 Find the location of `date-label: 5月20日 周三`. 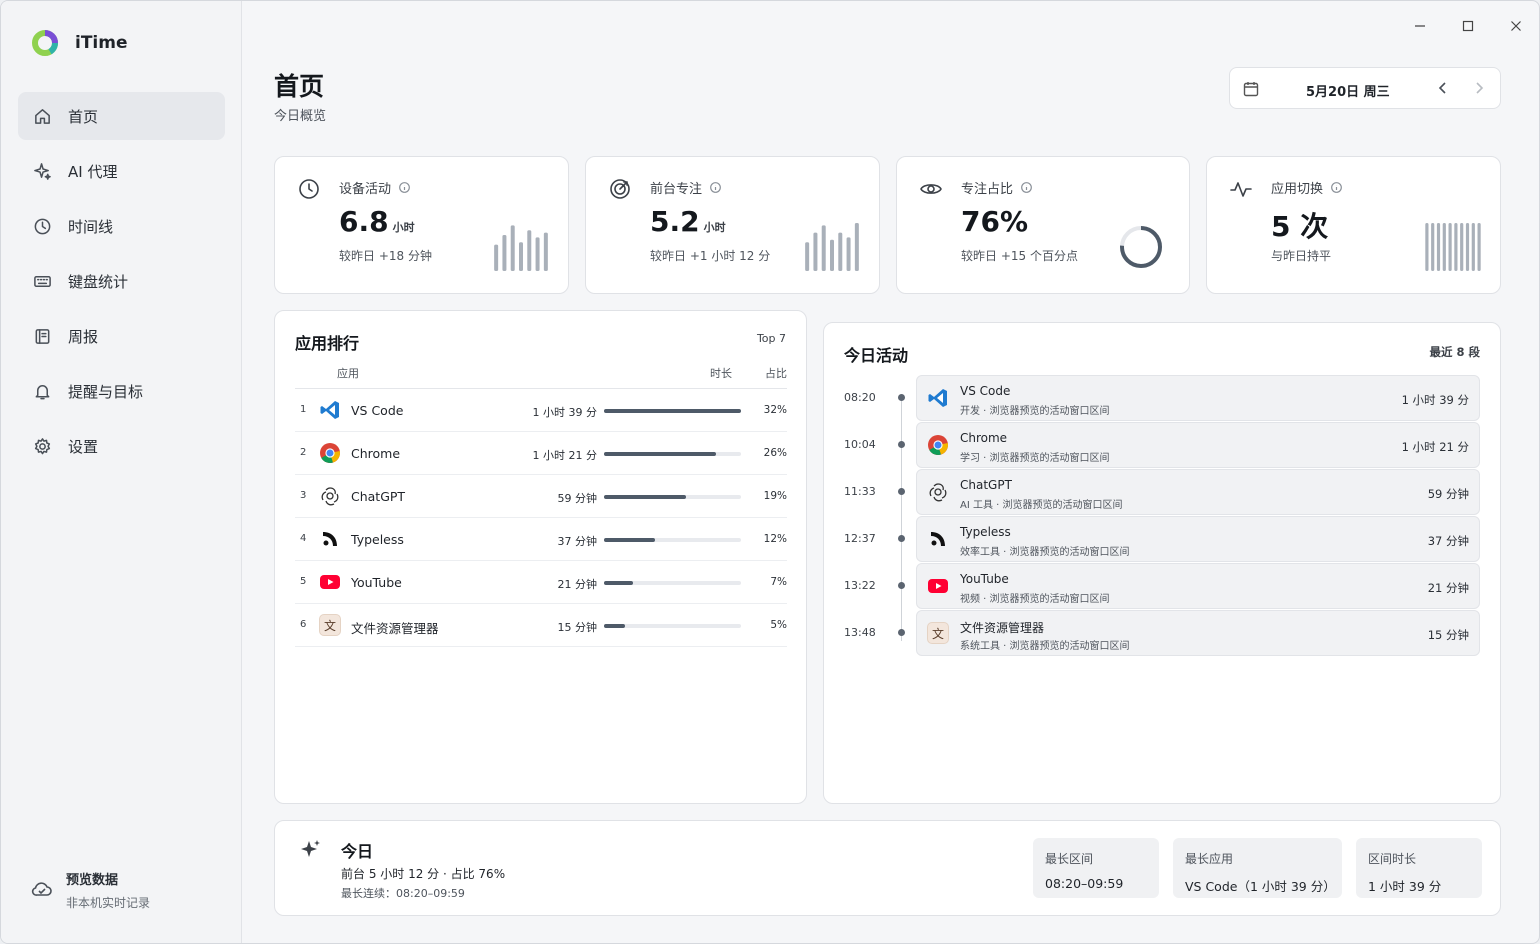

date-label: 5月20日 周三 is located at coordinates (1348, 92).